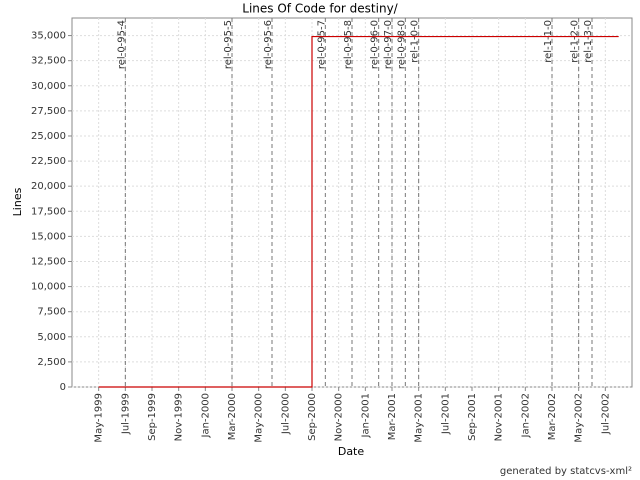 The width and height of the screenshot is (640, 480). I want to click on x-tick-label: Jul-2002, so click(605, 414).